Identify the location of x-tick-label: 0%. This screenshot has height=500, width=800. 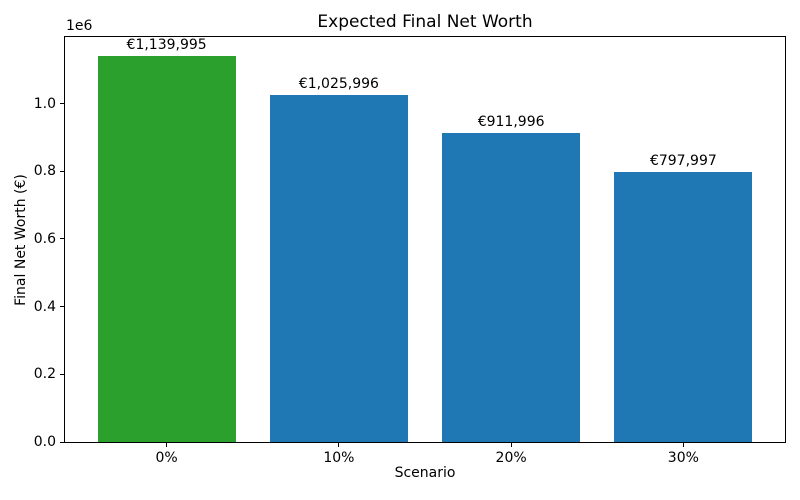
(166, 458).